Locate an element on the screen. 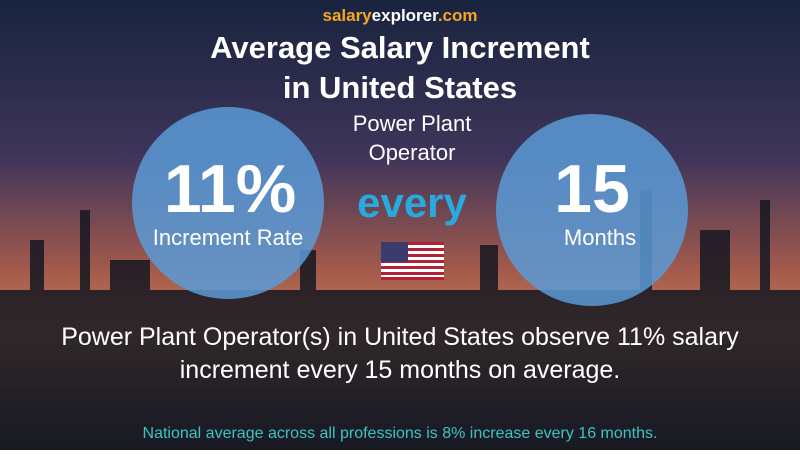 Image resolution: width=800 pixels, height=455 pixels. right-circle is located at coordinates (592, 210).